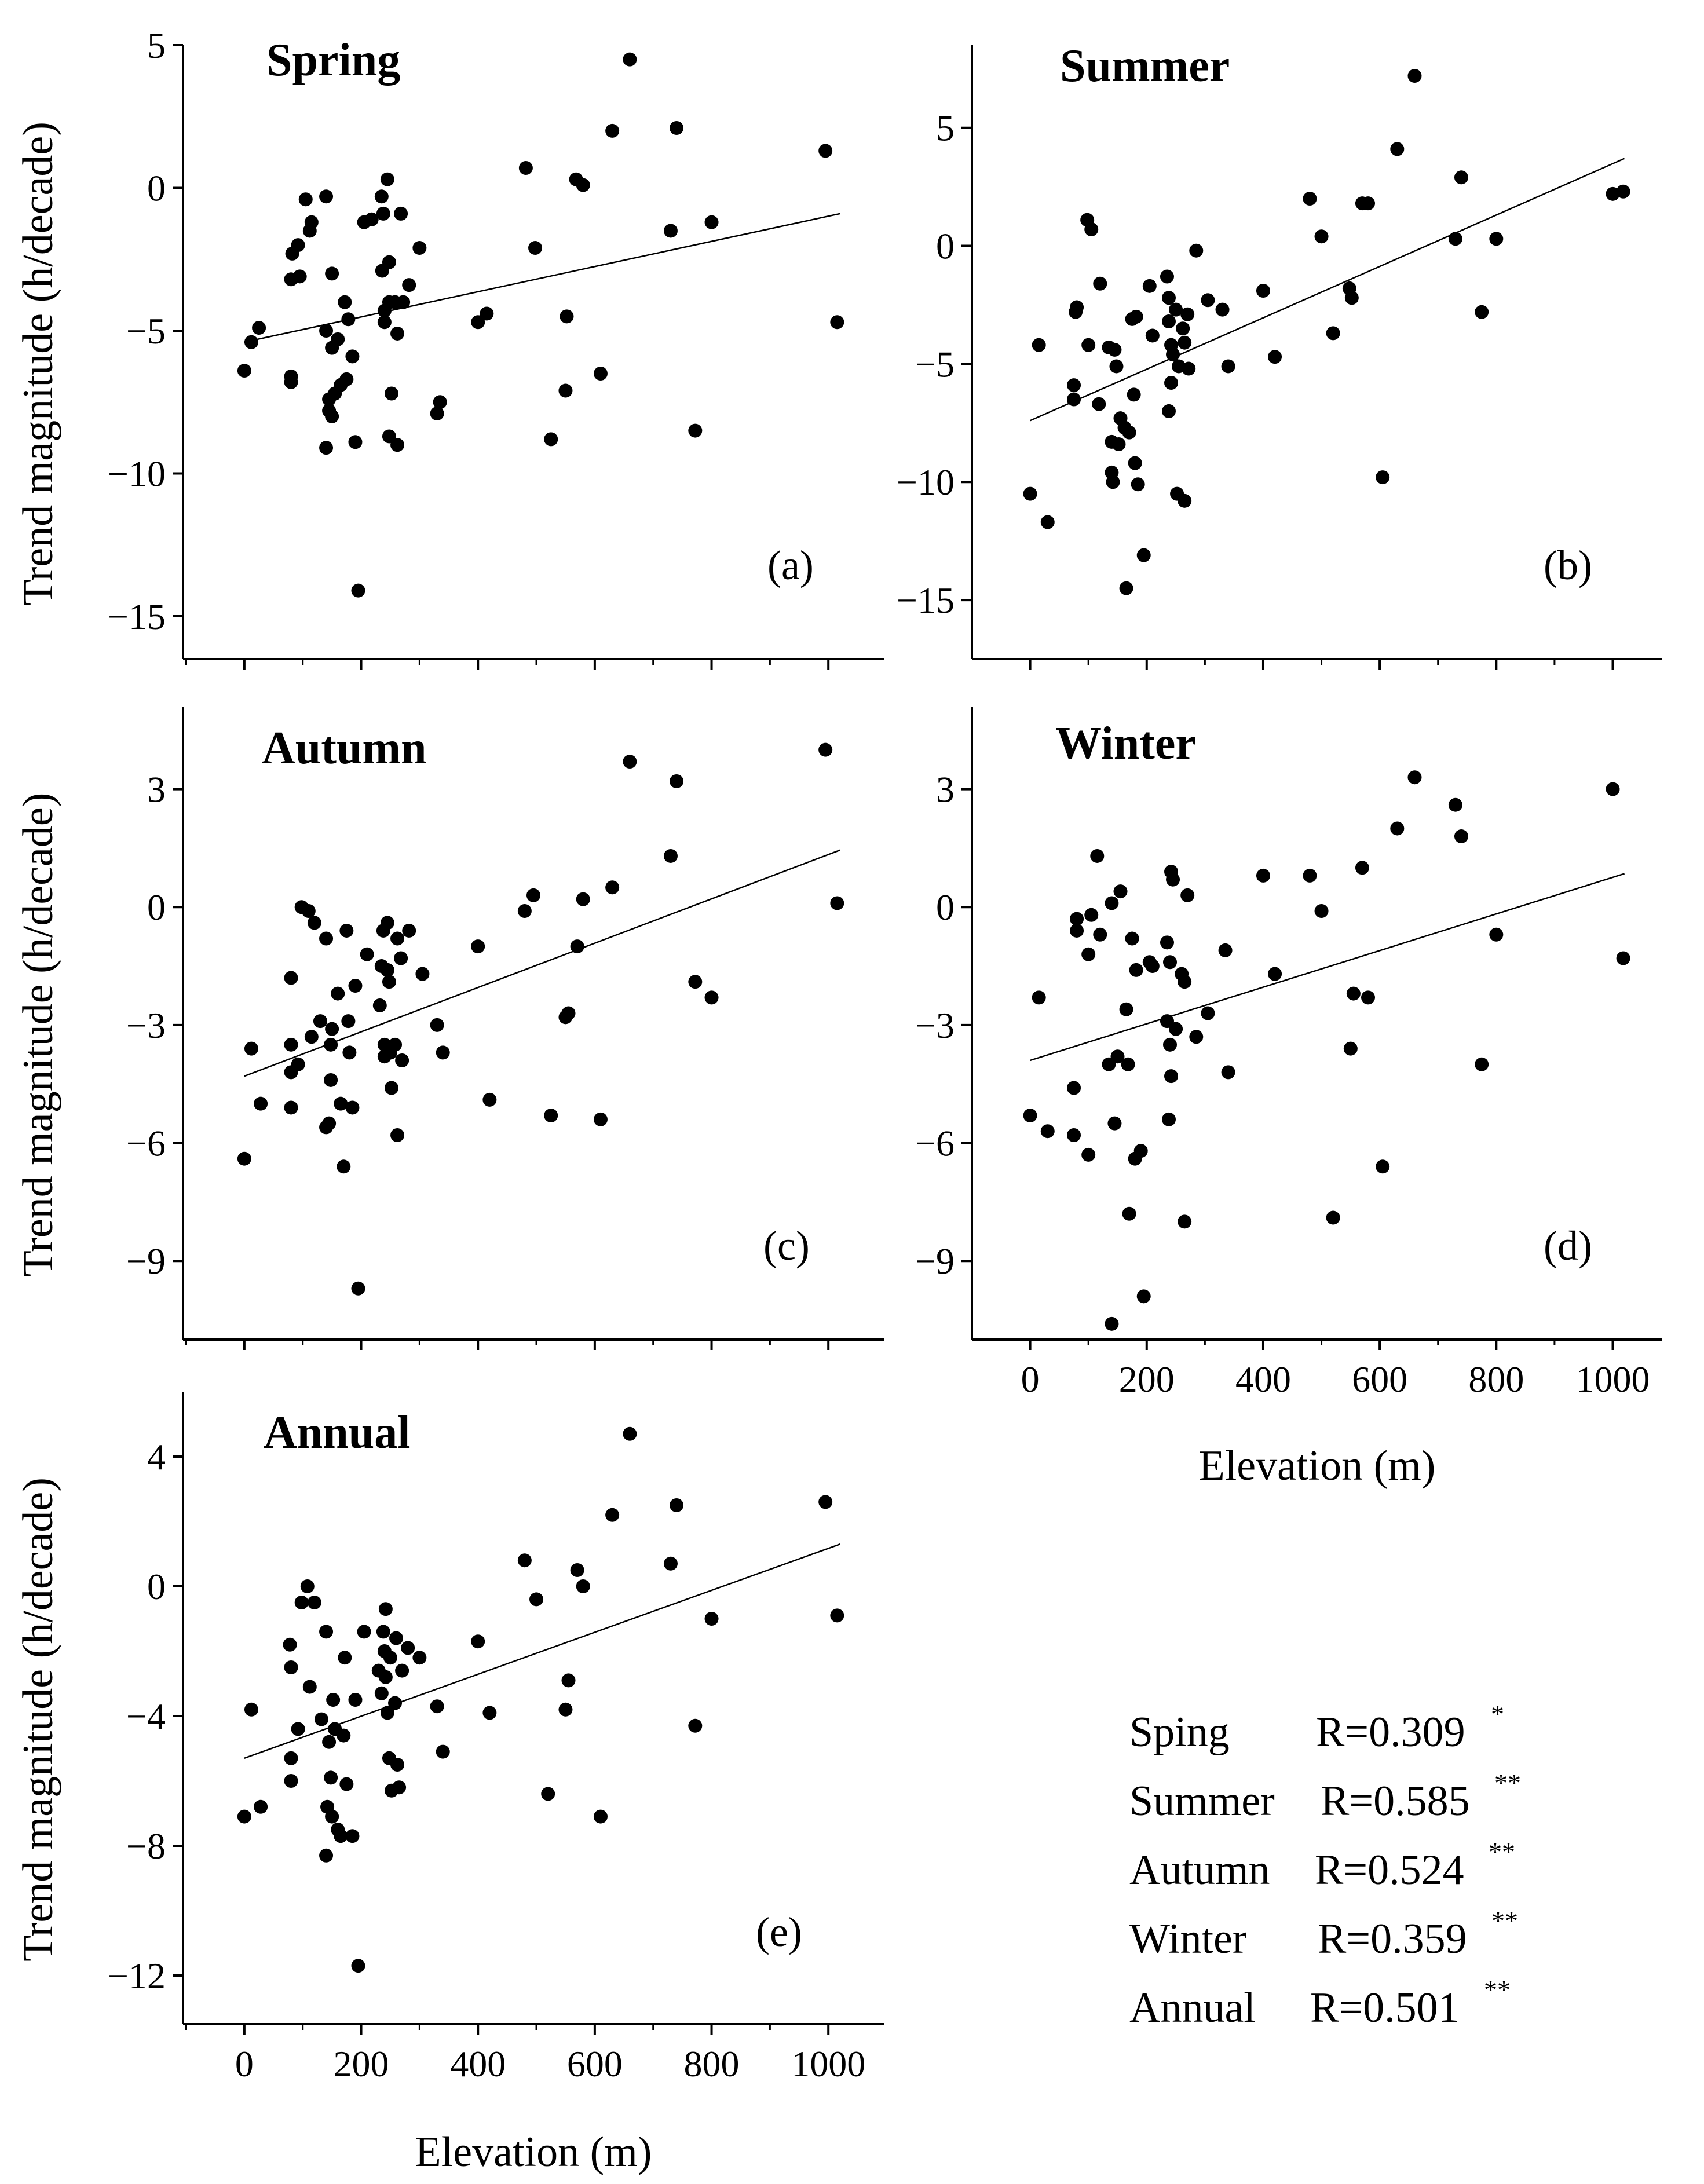 This screenshot has height=2184, width=1704. I want to click on x-tick-label: 200, so click(1147, 1379).